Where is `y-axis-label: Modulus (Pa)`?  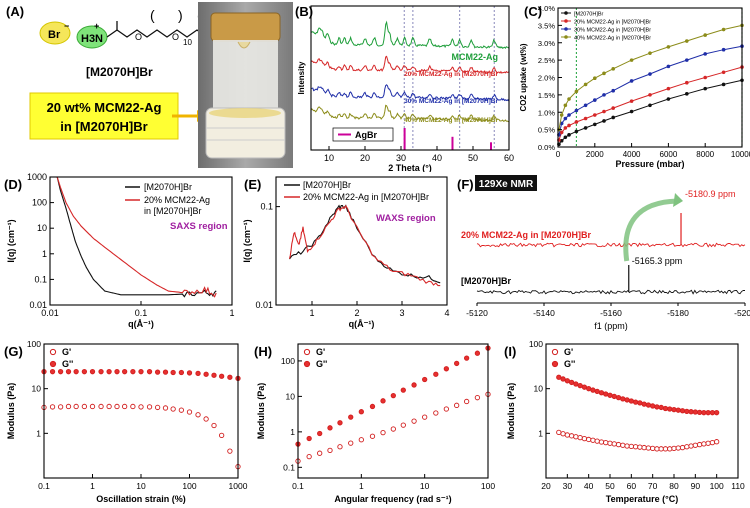
y-axis-label: Modulus (Pa) is located at coordinates (511, 411).